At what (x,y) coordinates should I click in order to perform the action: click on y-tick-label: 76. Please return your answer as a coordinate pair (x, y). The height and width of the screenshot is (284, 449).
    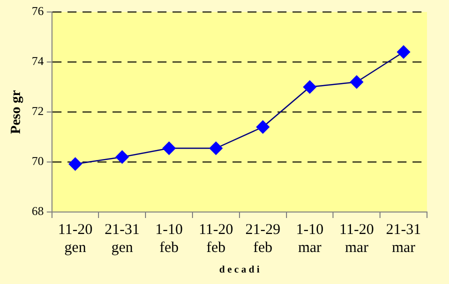
    Looking at the image, I should click on (38, 11).